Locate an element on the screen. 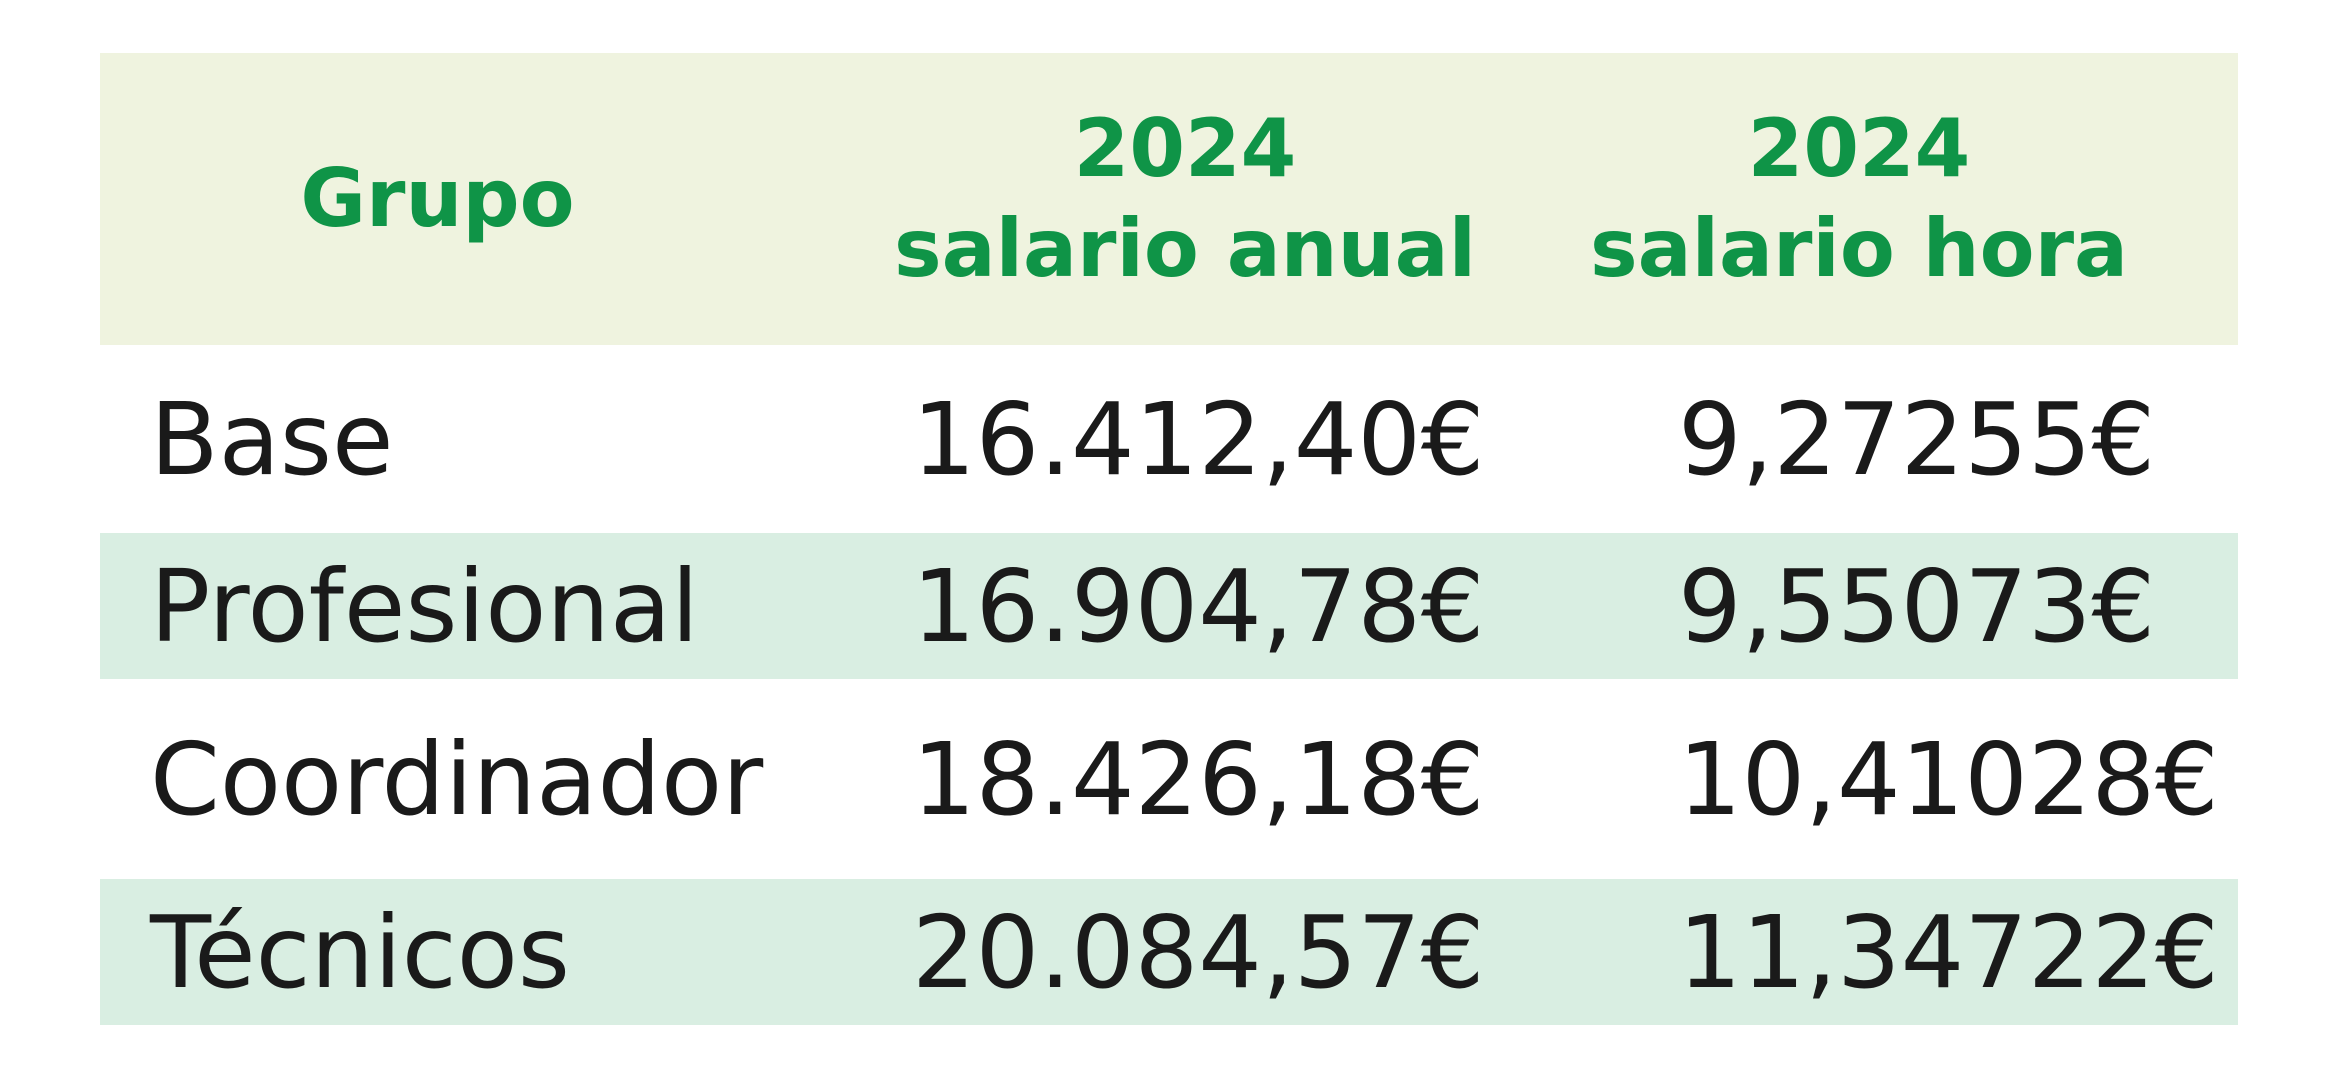 The image size is (2339, 1079). cell-text: Coordinador is located at coordinates (457, 779).